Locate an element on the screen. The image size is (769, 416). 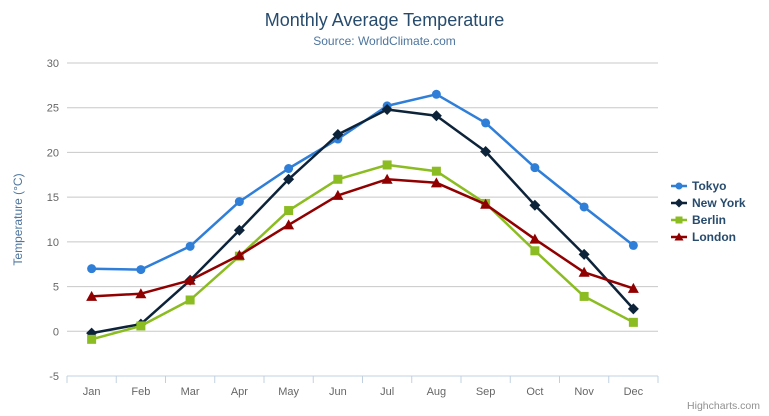
x-axis-tick-label: May is located at coordinates (288, 392).